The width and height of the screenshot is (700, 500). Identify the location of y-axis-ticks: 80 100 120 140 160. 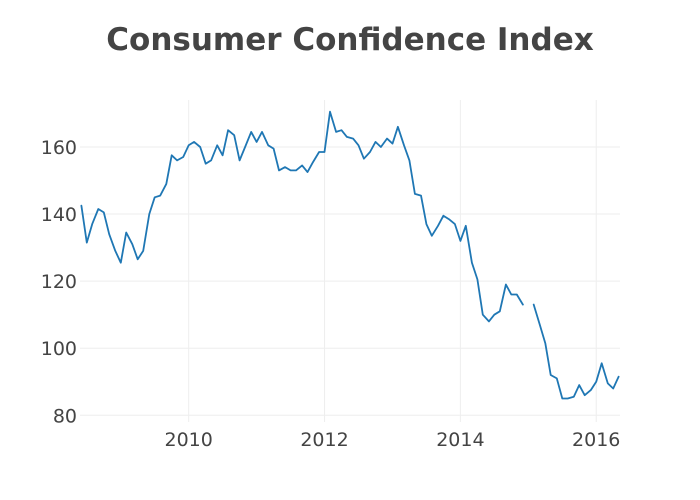
(59, 282).